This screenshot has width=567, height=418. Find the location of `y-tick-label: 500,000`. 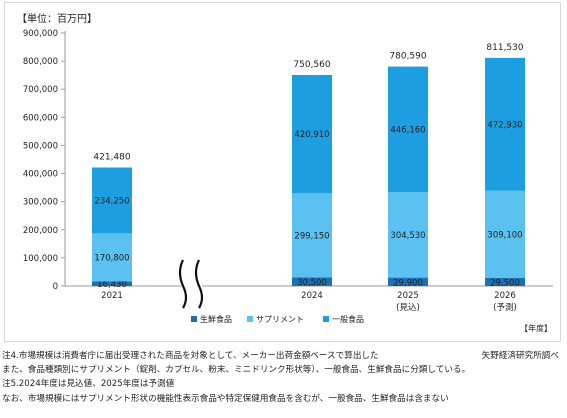

y-tick-label: 500,000 is located at coordinates (40, 146).